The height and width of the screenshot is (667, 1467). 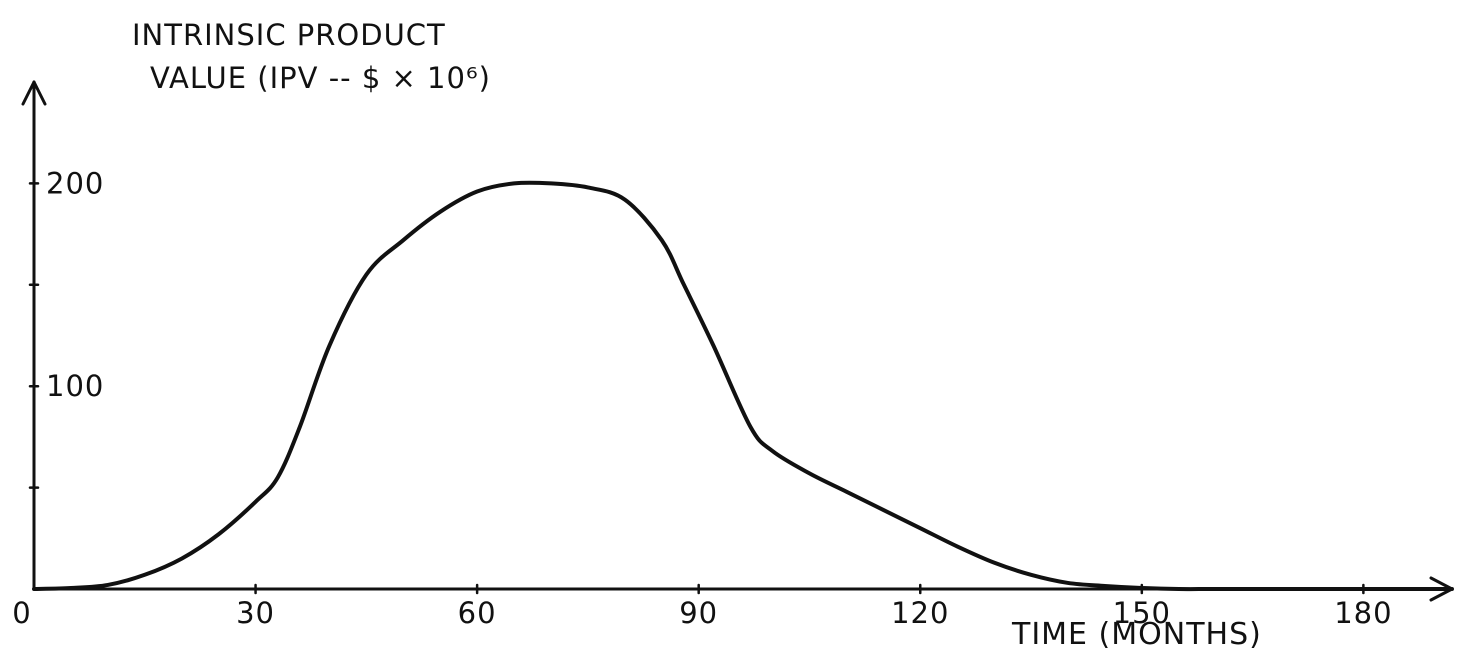 I want to click on y-tick-label: 100, so click(x=75, y=386).